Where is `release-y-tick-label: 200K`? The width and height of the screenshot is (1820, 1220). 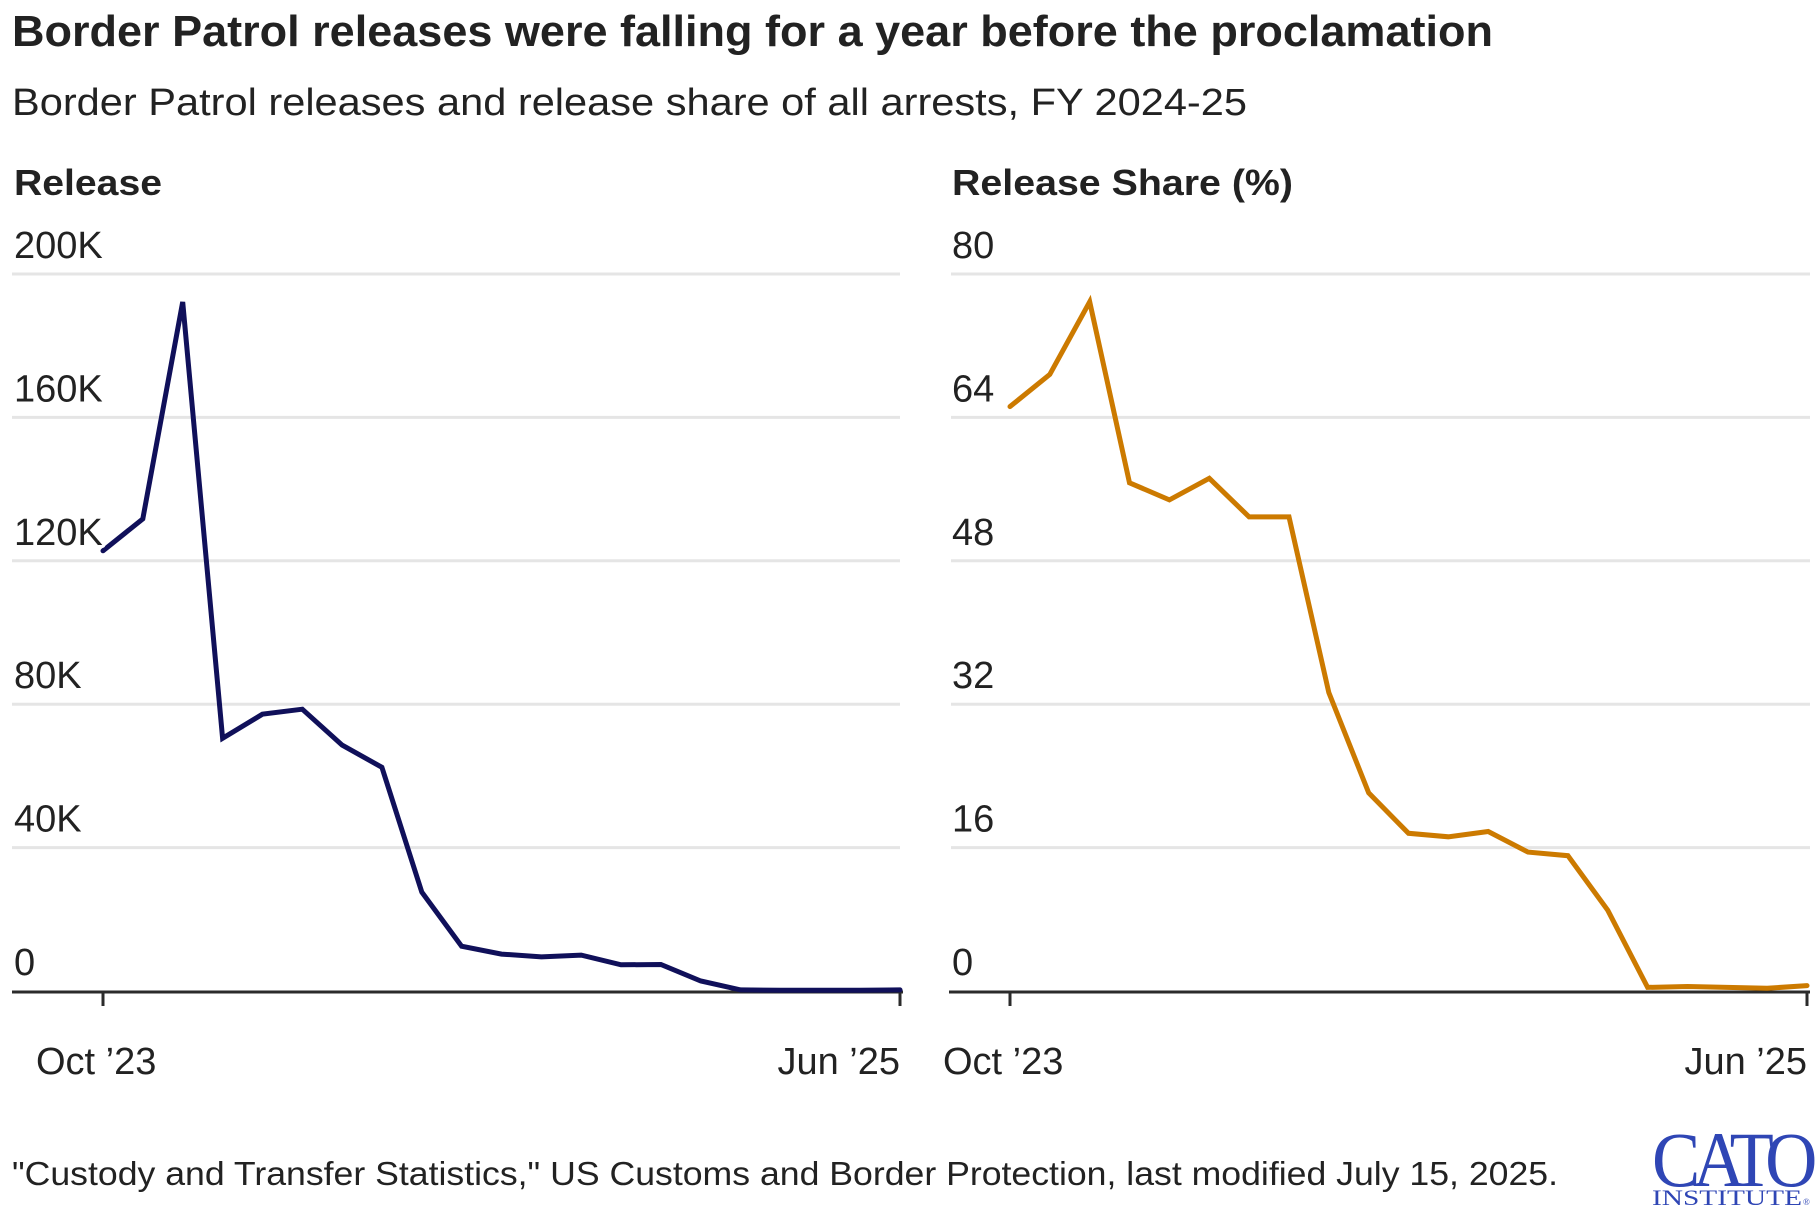 release-y-tick-label: 200K is located at coordinates (58, 246).